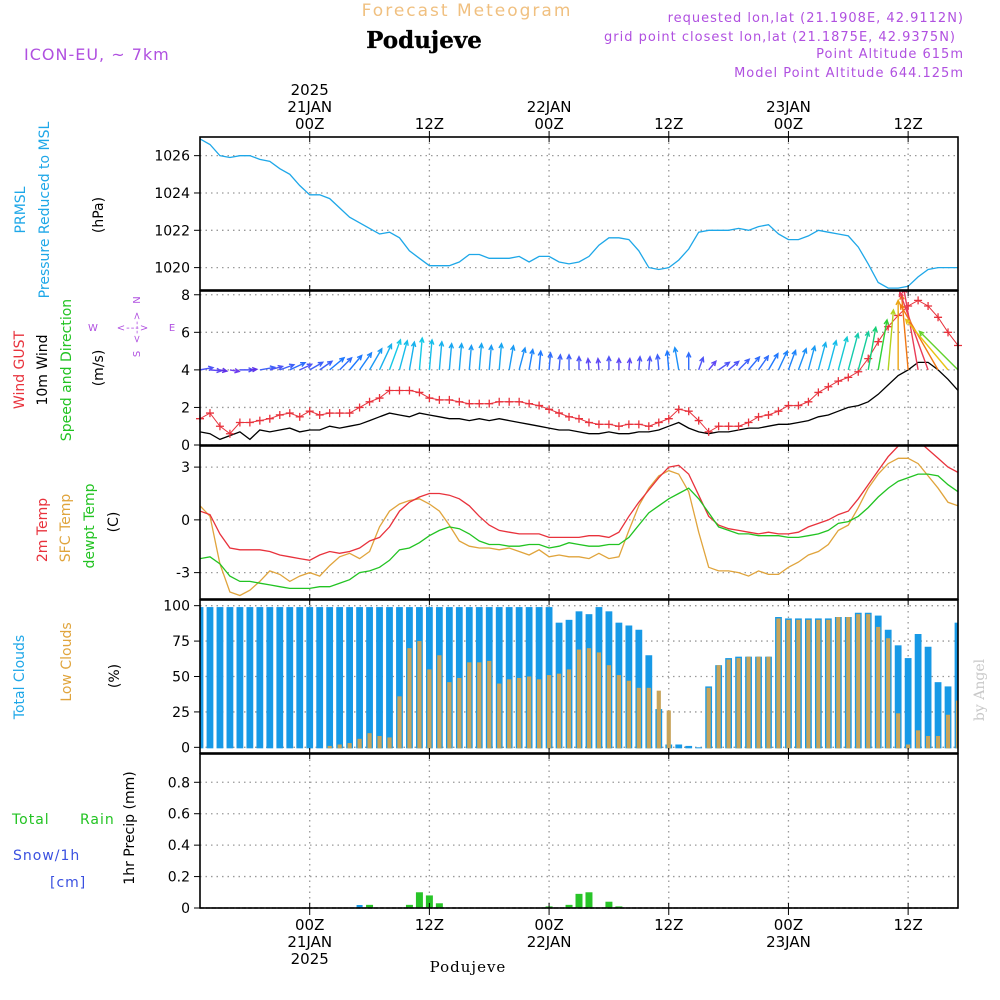 Image resolution: width=1000 pixels, height=1000 pixels. What do you see at coordinates (67, 661) in the screenshot?
I see `low-clouds-label: Low Clouds` at bounding box center [67, 661].